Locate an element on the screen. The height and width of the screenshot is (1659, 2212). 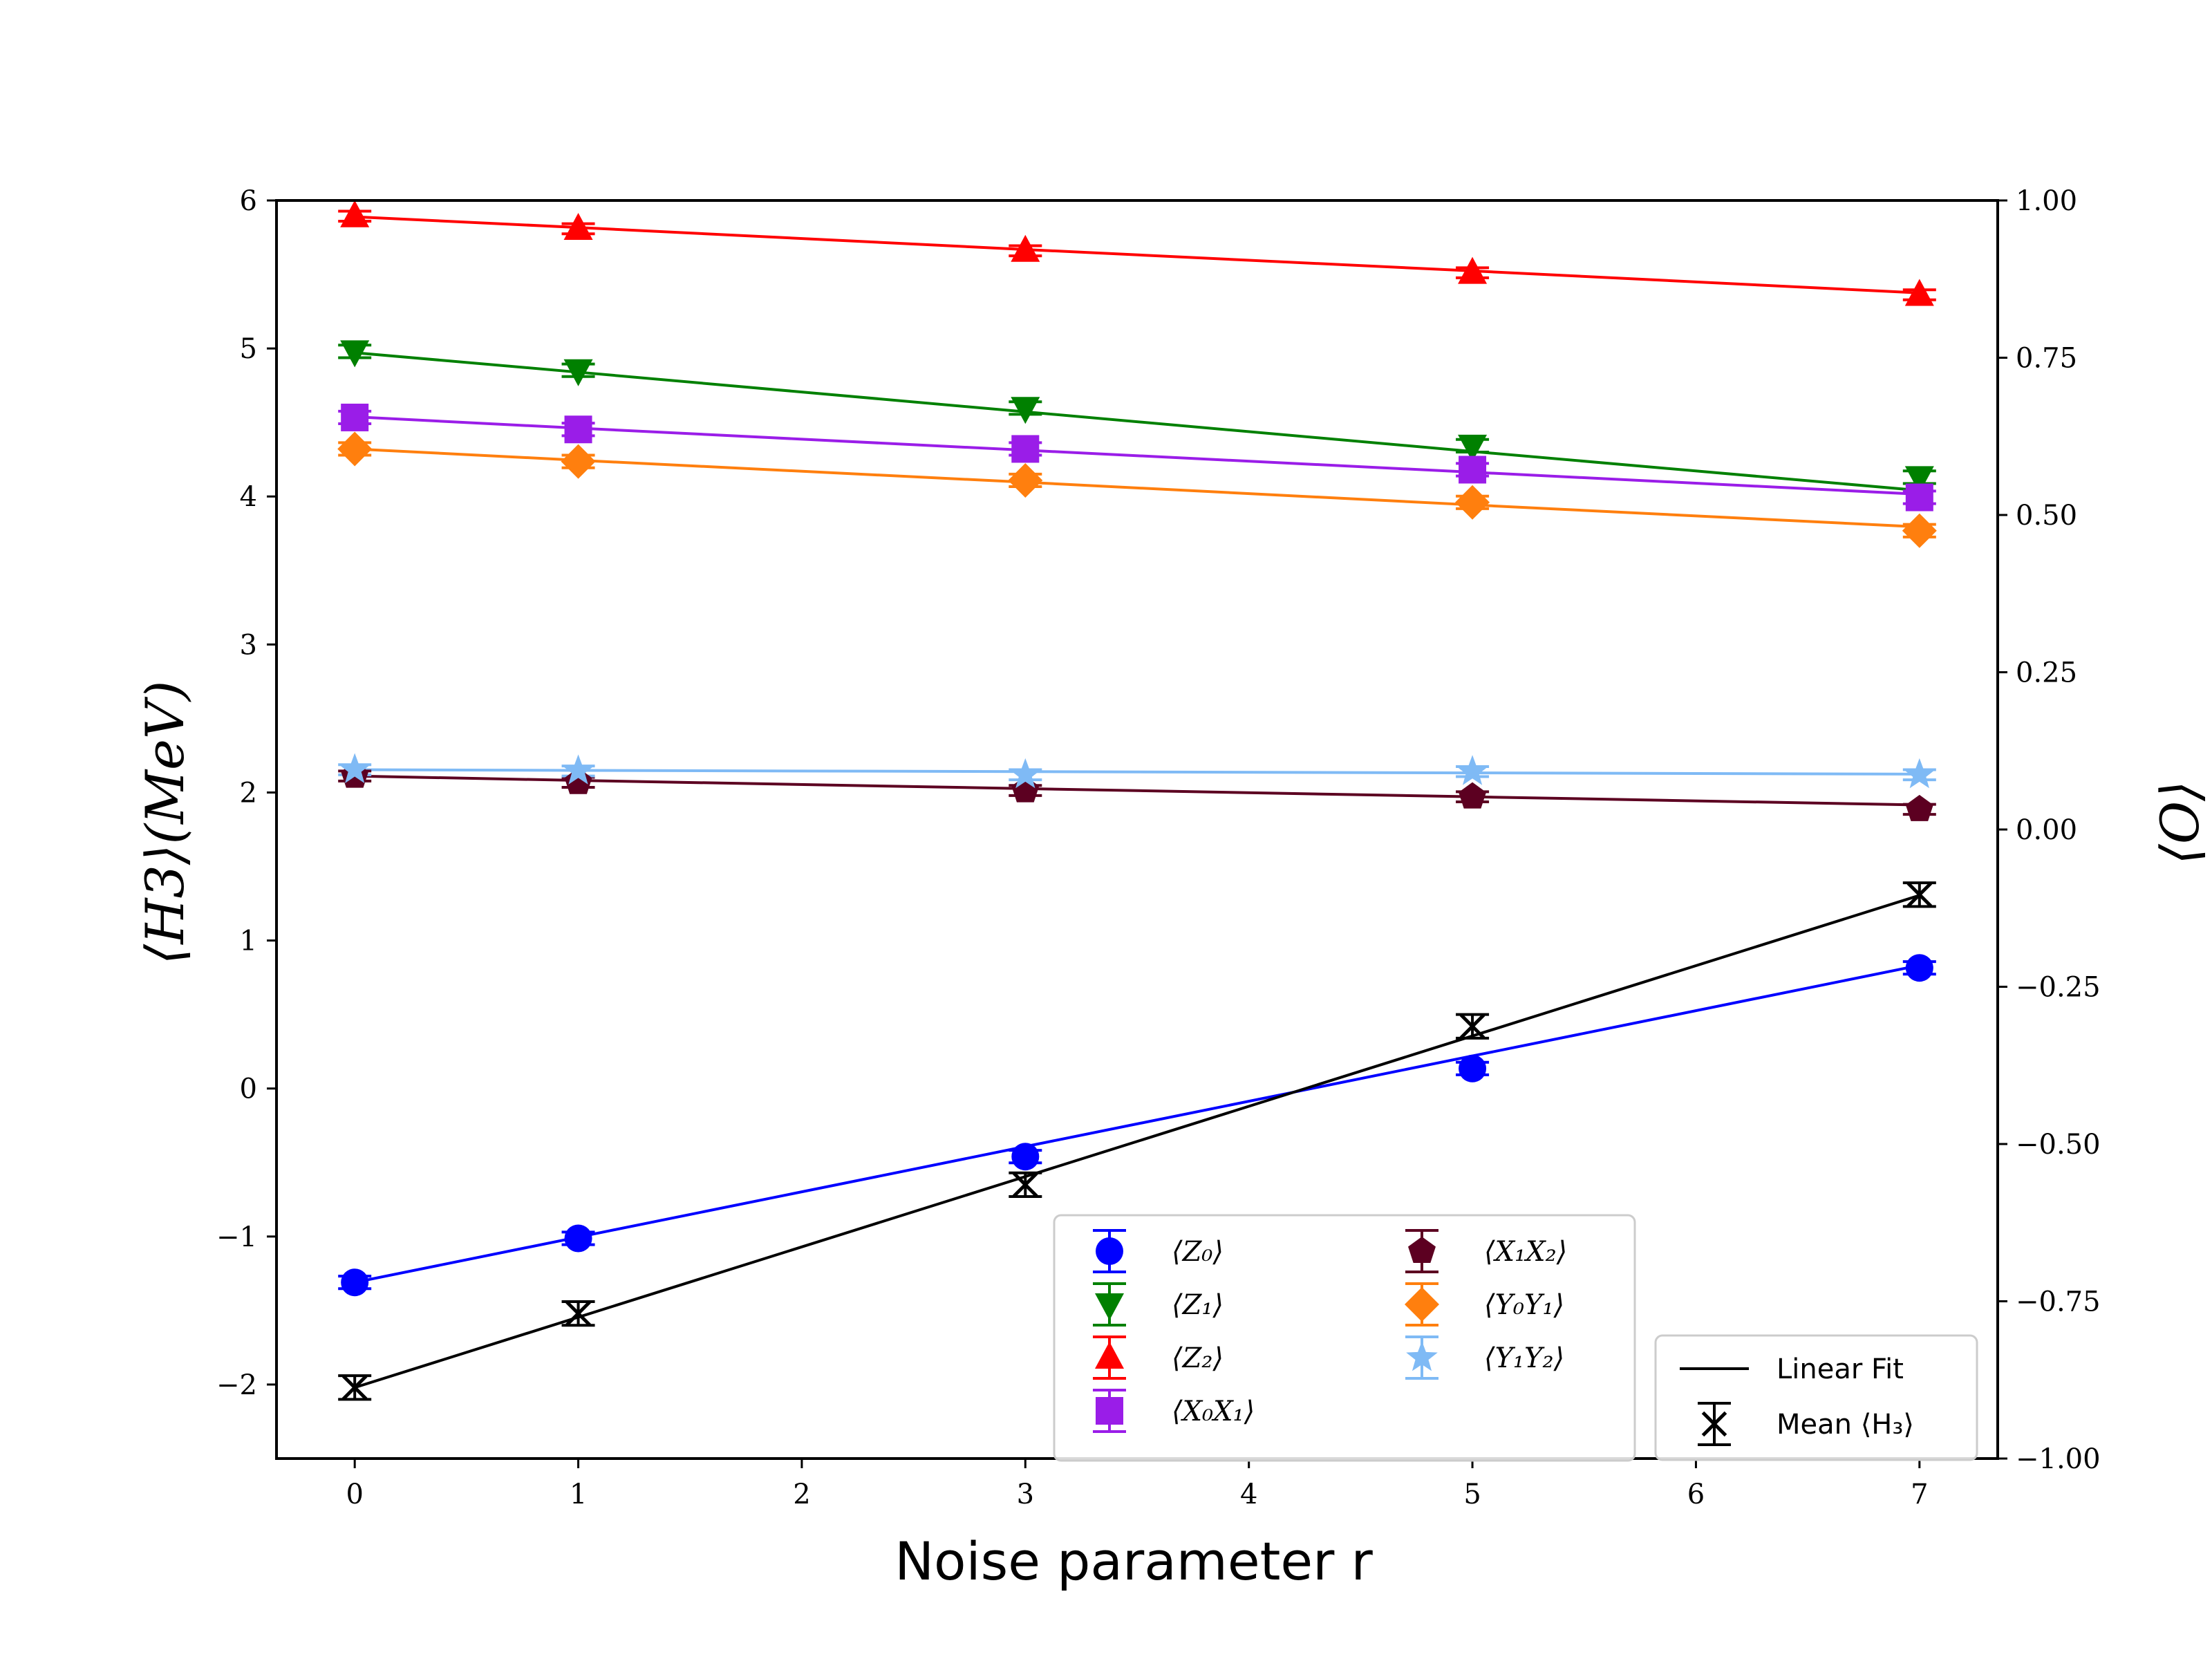
x-tick-label-3: 3 is located at coordinates (1025, 1494).